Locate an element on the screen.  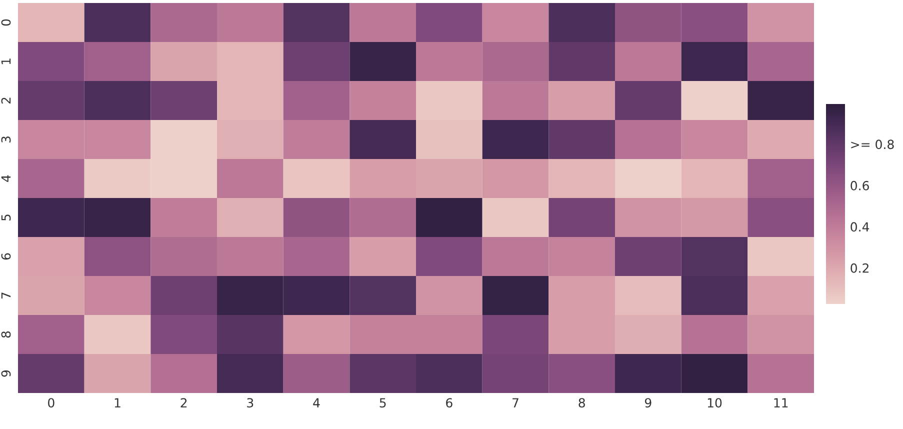
x-tick-label: 10 is located at coordinates (715, 403).